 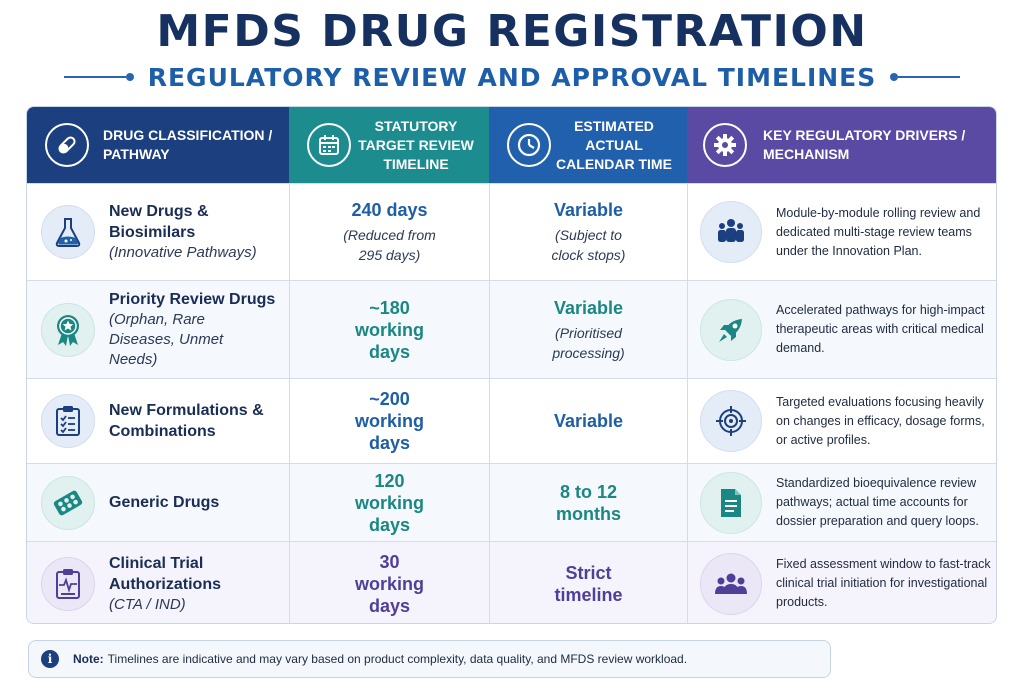 What do you see at coordinates (147, 604) in the screenshot?
I see `row-subtitle: (CTA / IND)` at bounding box center [147, 604].